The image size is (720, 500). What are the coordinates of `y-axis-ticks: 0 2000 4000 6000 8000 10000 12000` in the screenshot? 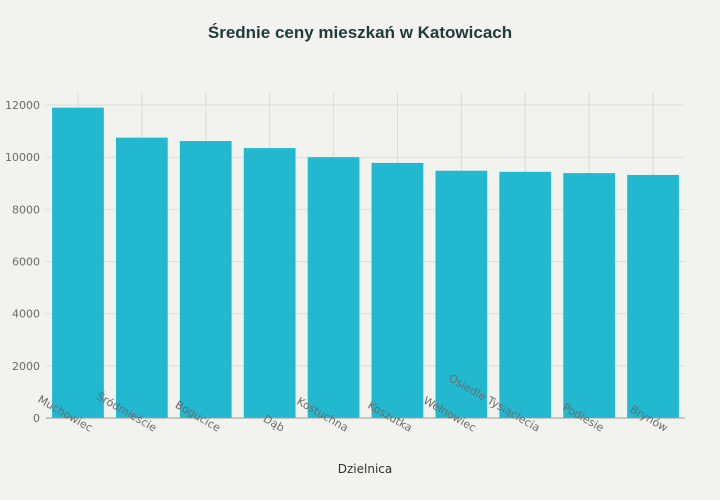 It's located at (22, 262).